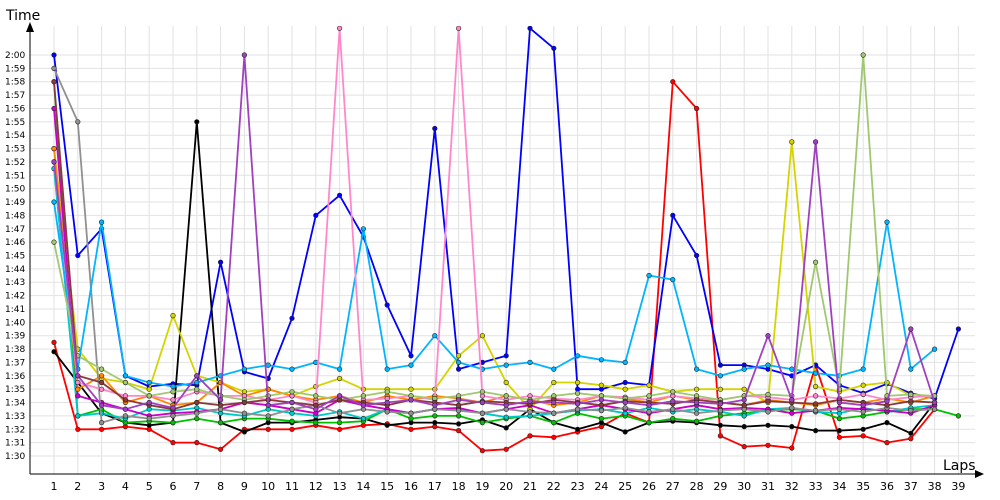 This screenshot has width=1000, height=500. Describe the element at coordinates (15, 363) in the screenshot. I see `y-tick-label: 1:37` at that location.